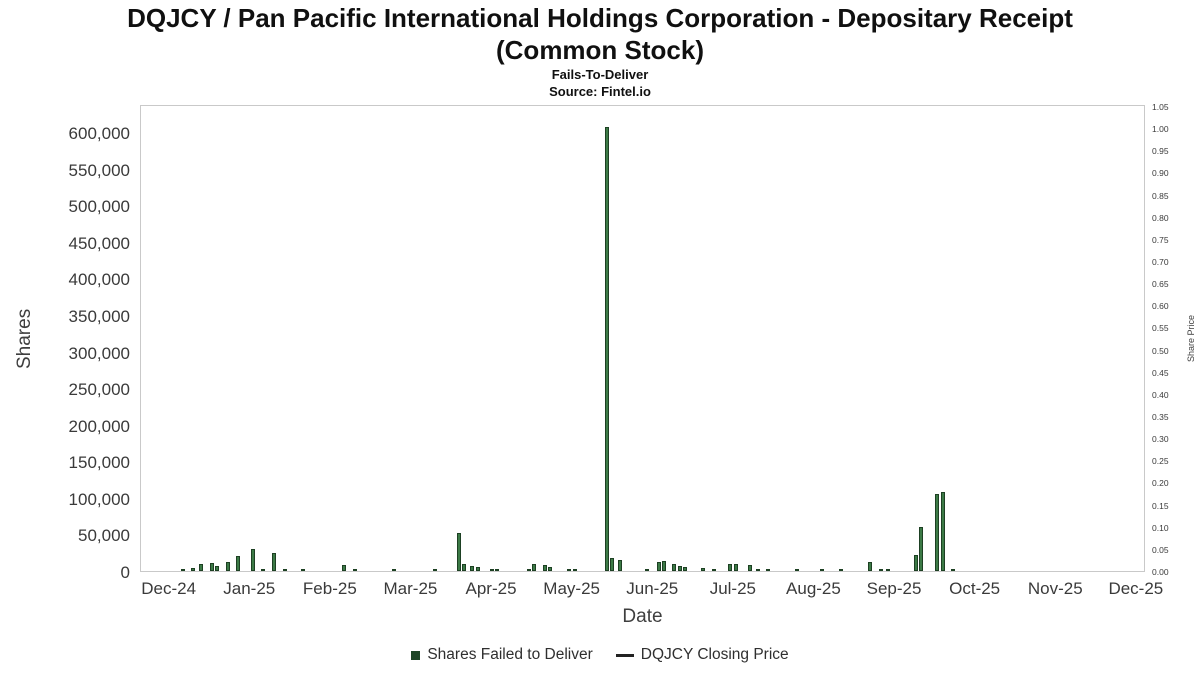 This screenshot has width=1200, height=675. Describe the element at coordinates (1160, 527) in the screenshot. I see `y-axis-tick-price: 0.10` at that location.